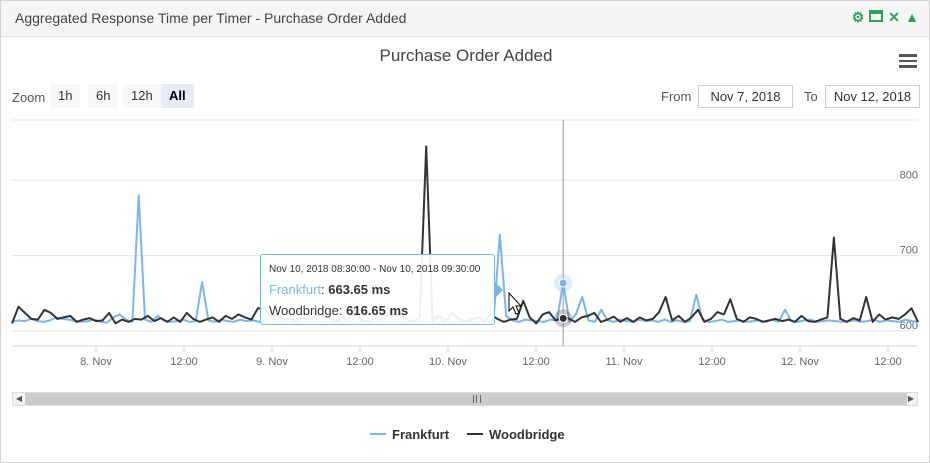 The image size is (930, 463). I want to click on y-tick-label: 700, so click(909, 251).